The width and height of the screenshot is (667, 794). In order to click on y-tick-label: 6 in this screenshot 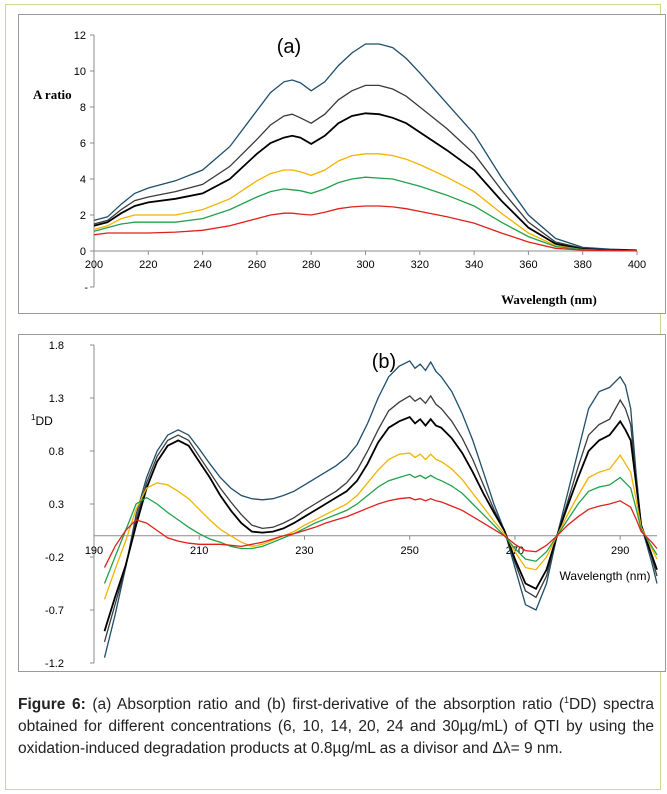, I will do `click(83, 144)`.